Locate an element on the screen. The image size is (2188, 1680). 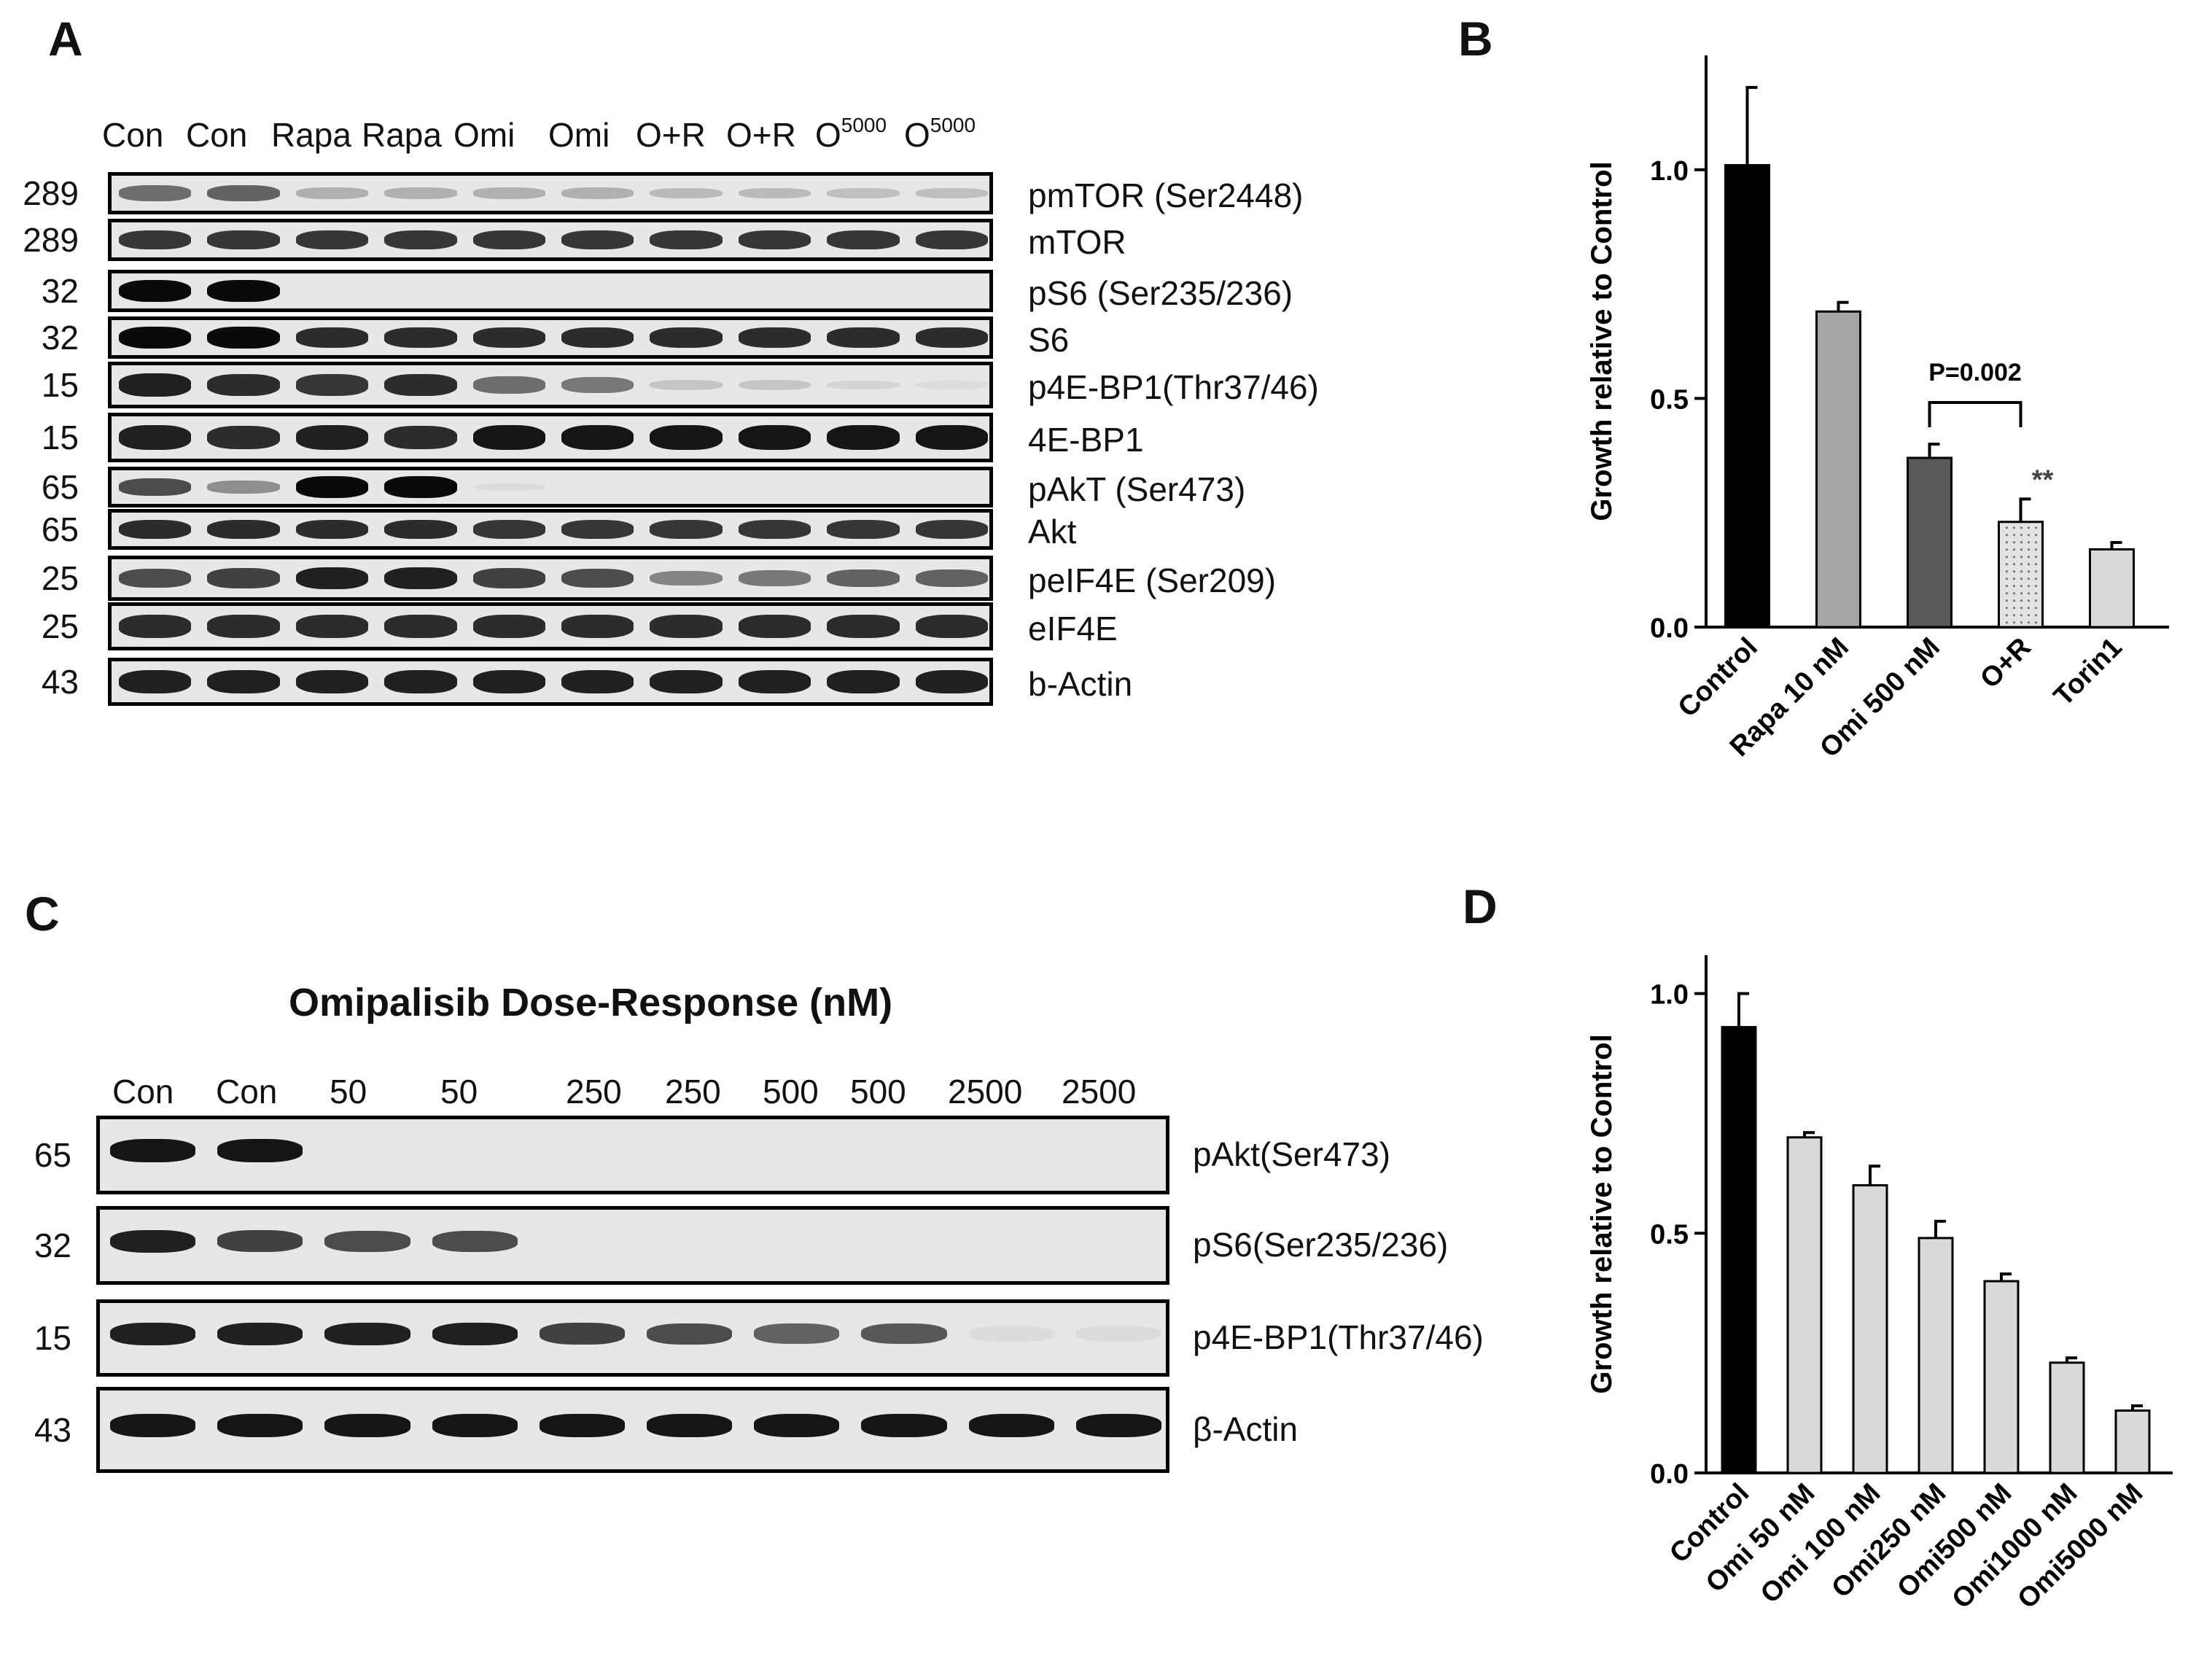
y-tick-label: 0.5 is located at coordinates (1669, 1234).